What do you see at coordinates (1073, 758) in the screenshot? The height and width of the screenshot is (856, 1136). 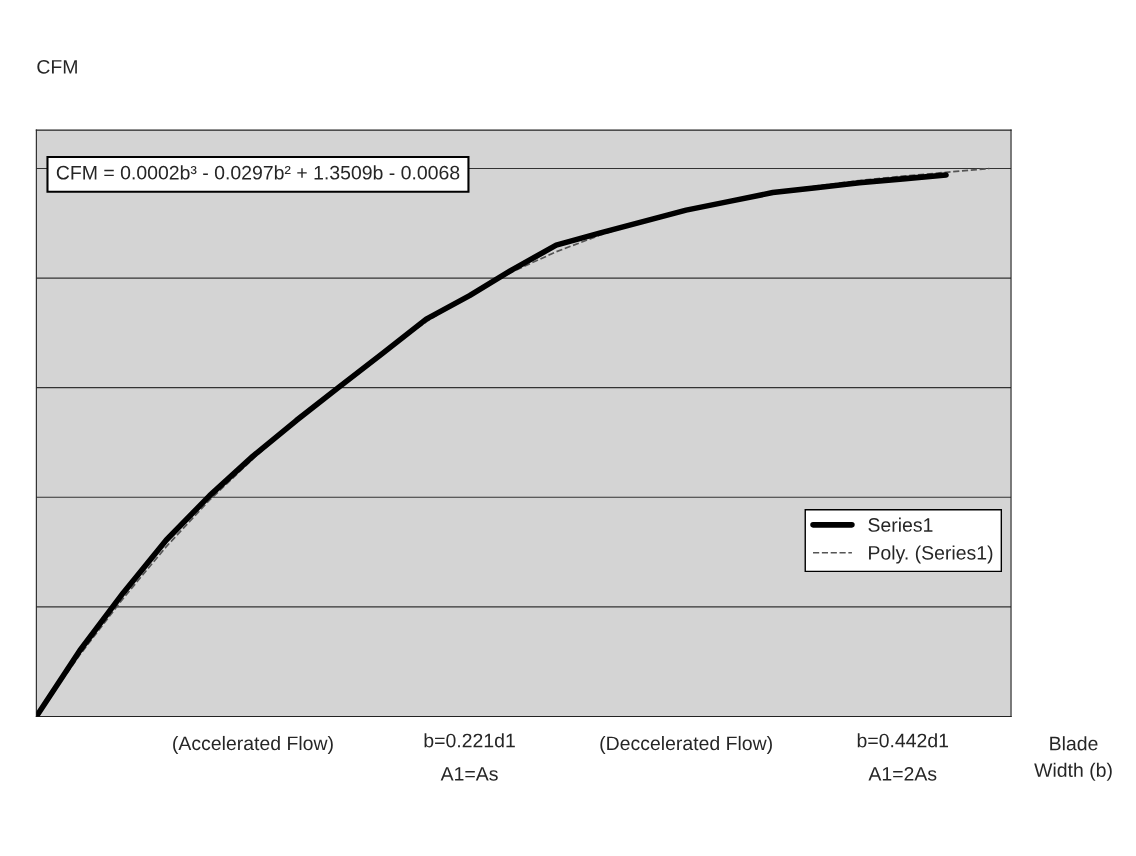 I see `x-axis-title: Blade Width (b)` at bounding box center [1073, 758].